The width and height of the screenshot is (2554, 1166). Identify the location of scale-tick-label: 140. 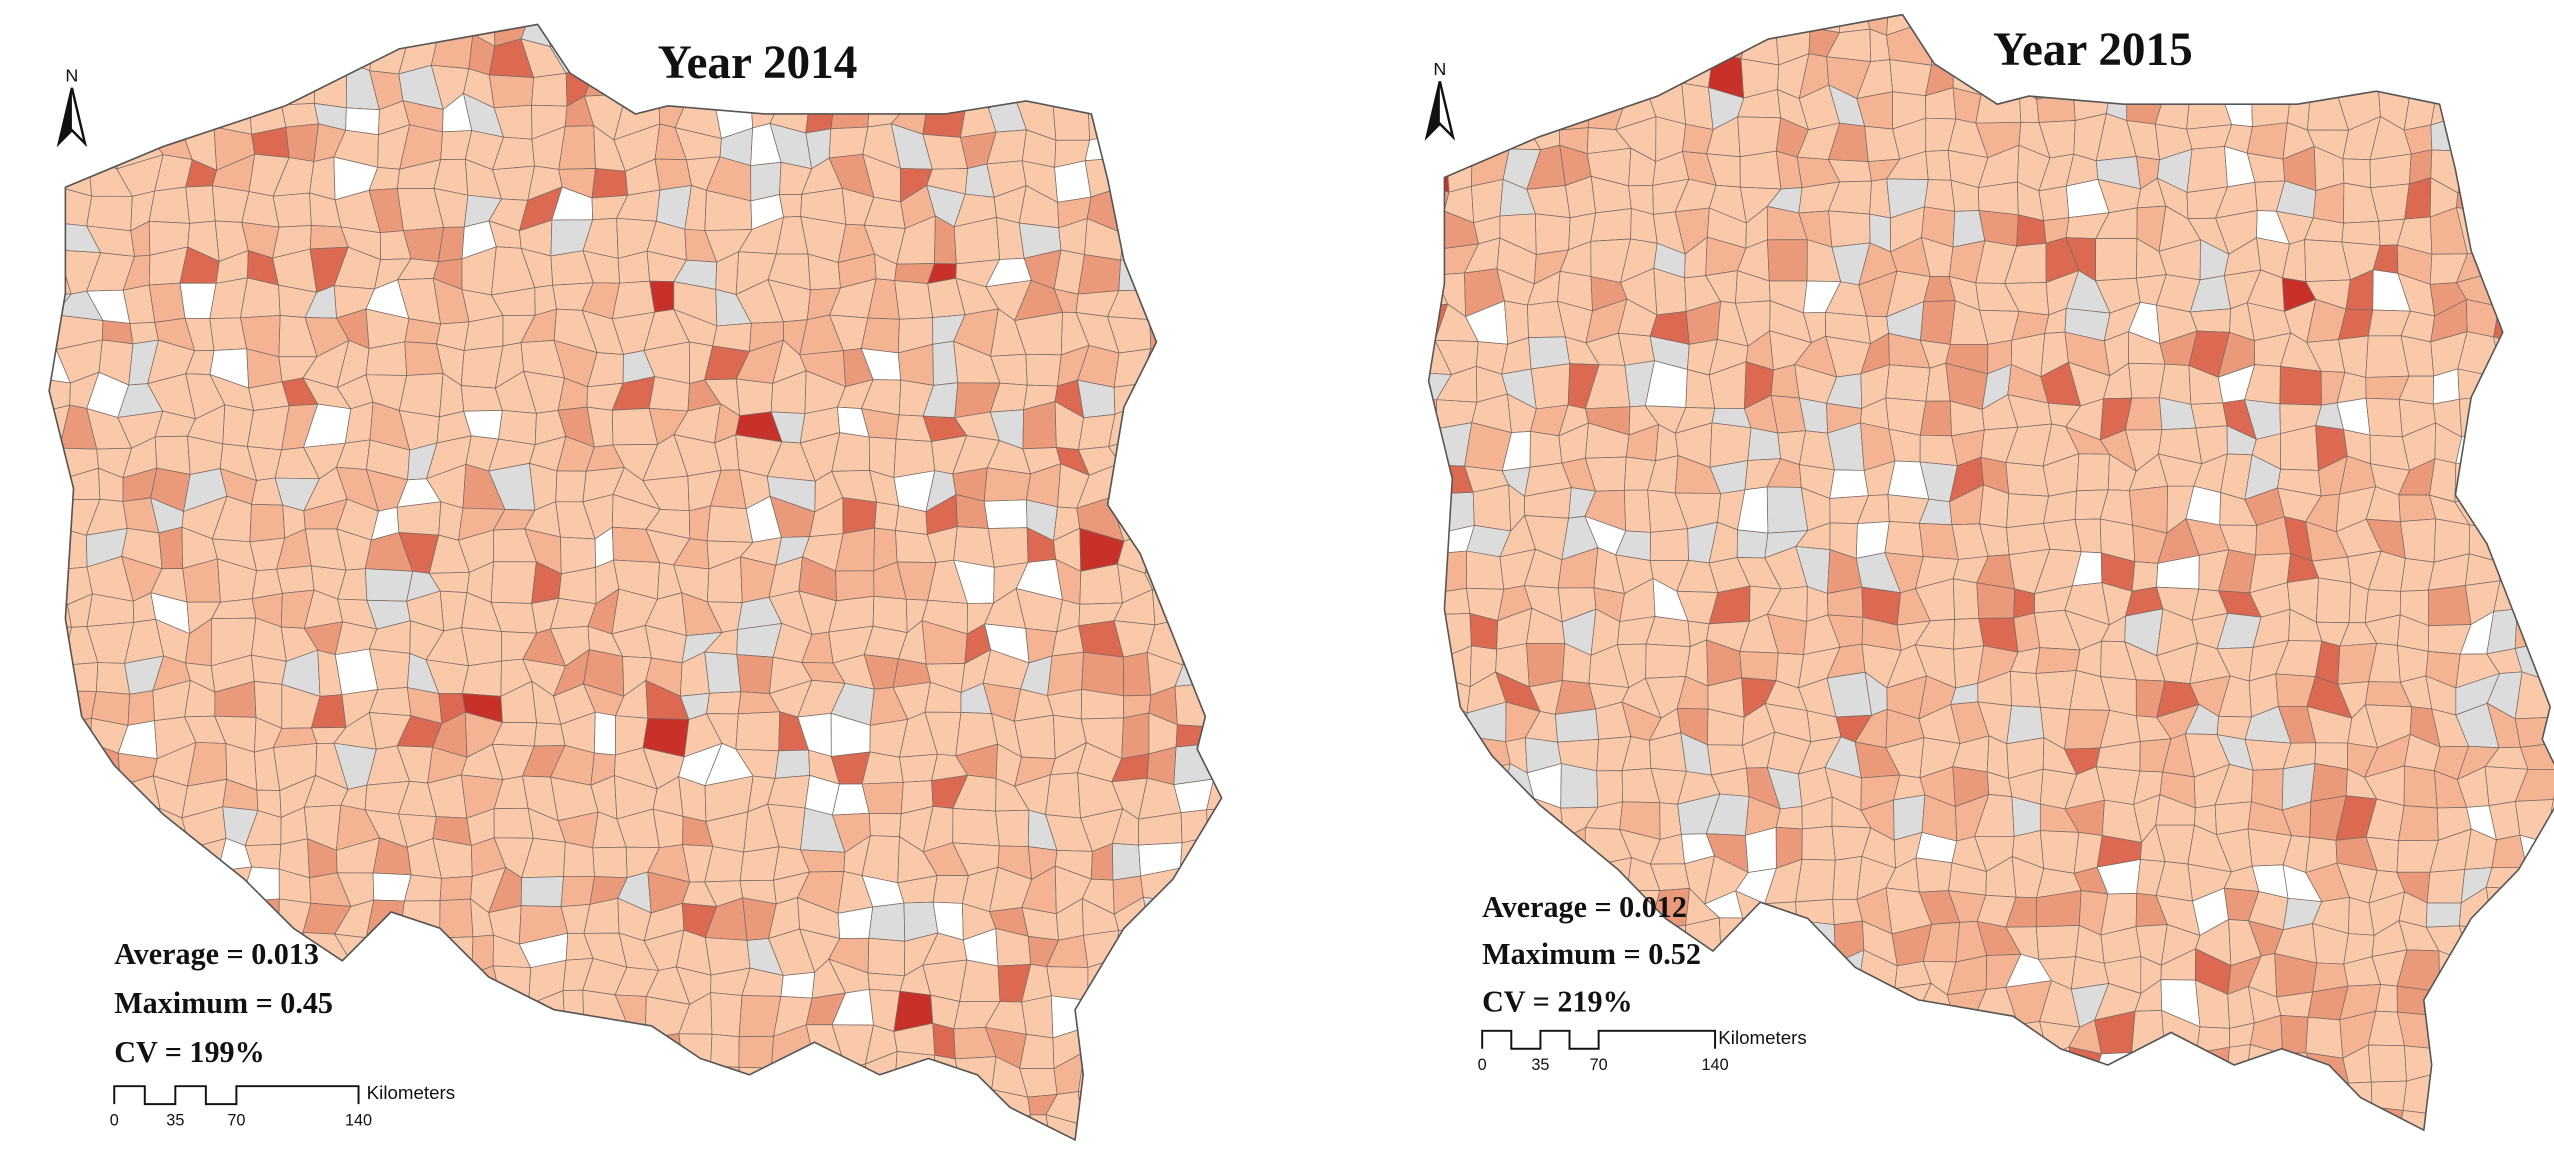
(1714, 1065).